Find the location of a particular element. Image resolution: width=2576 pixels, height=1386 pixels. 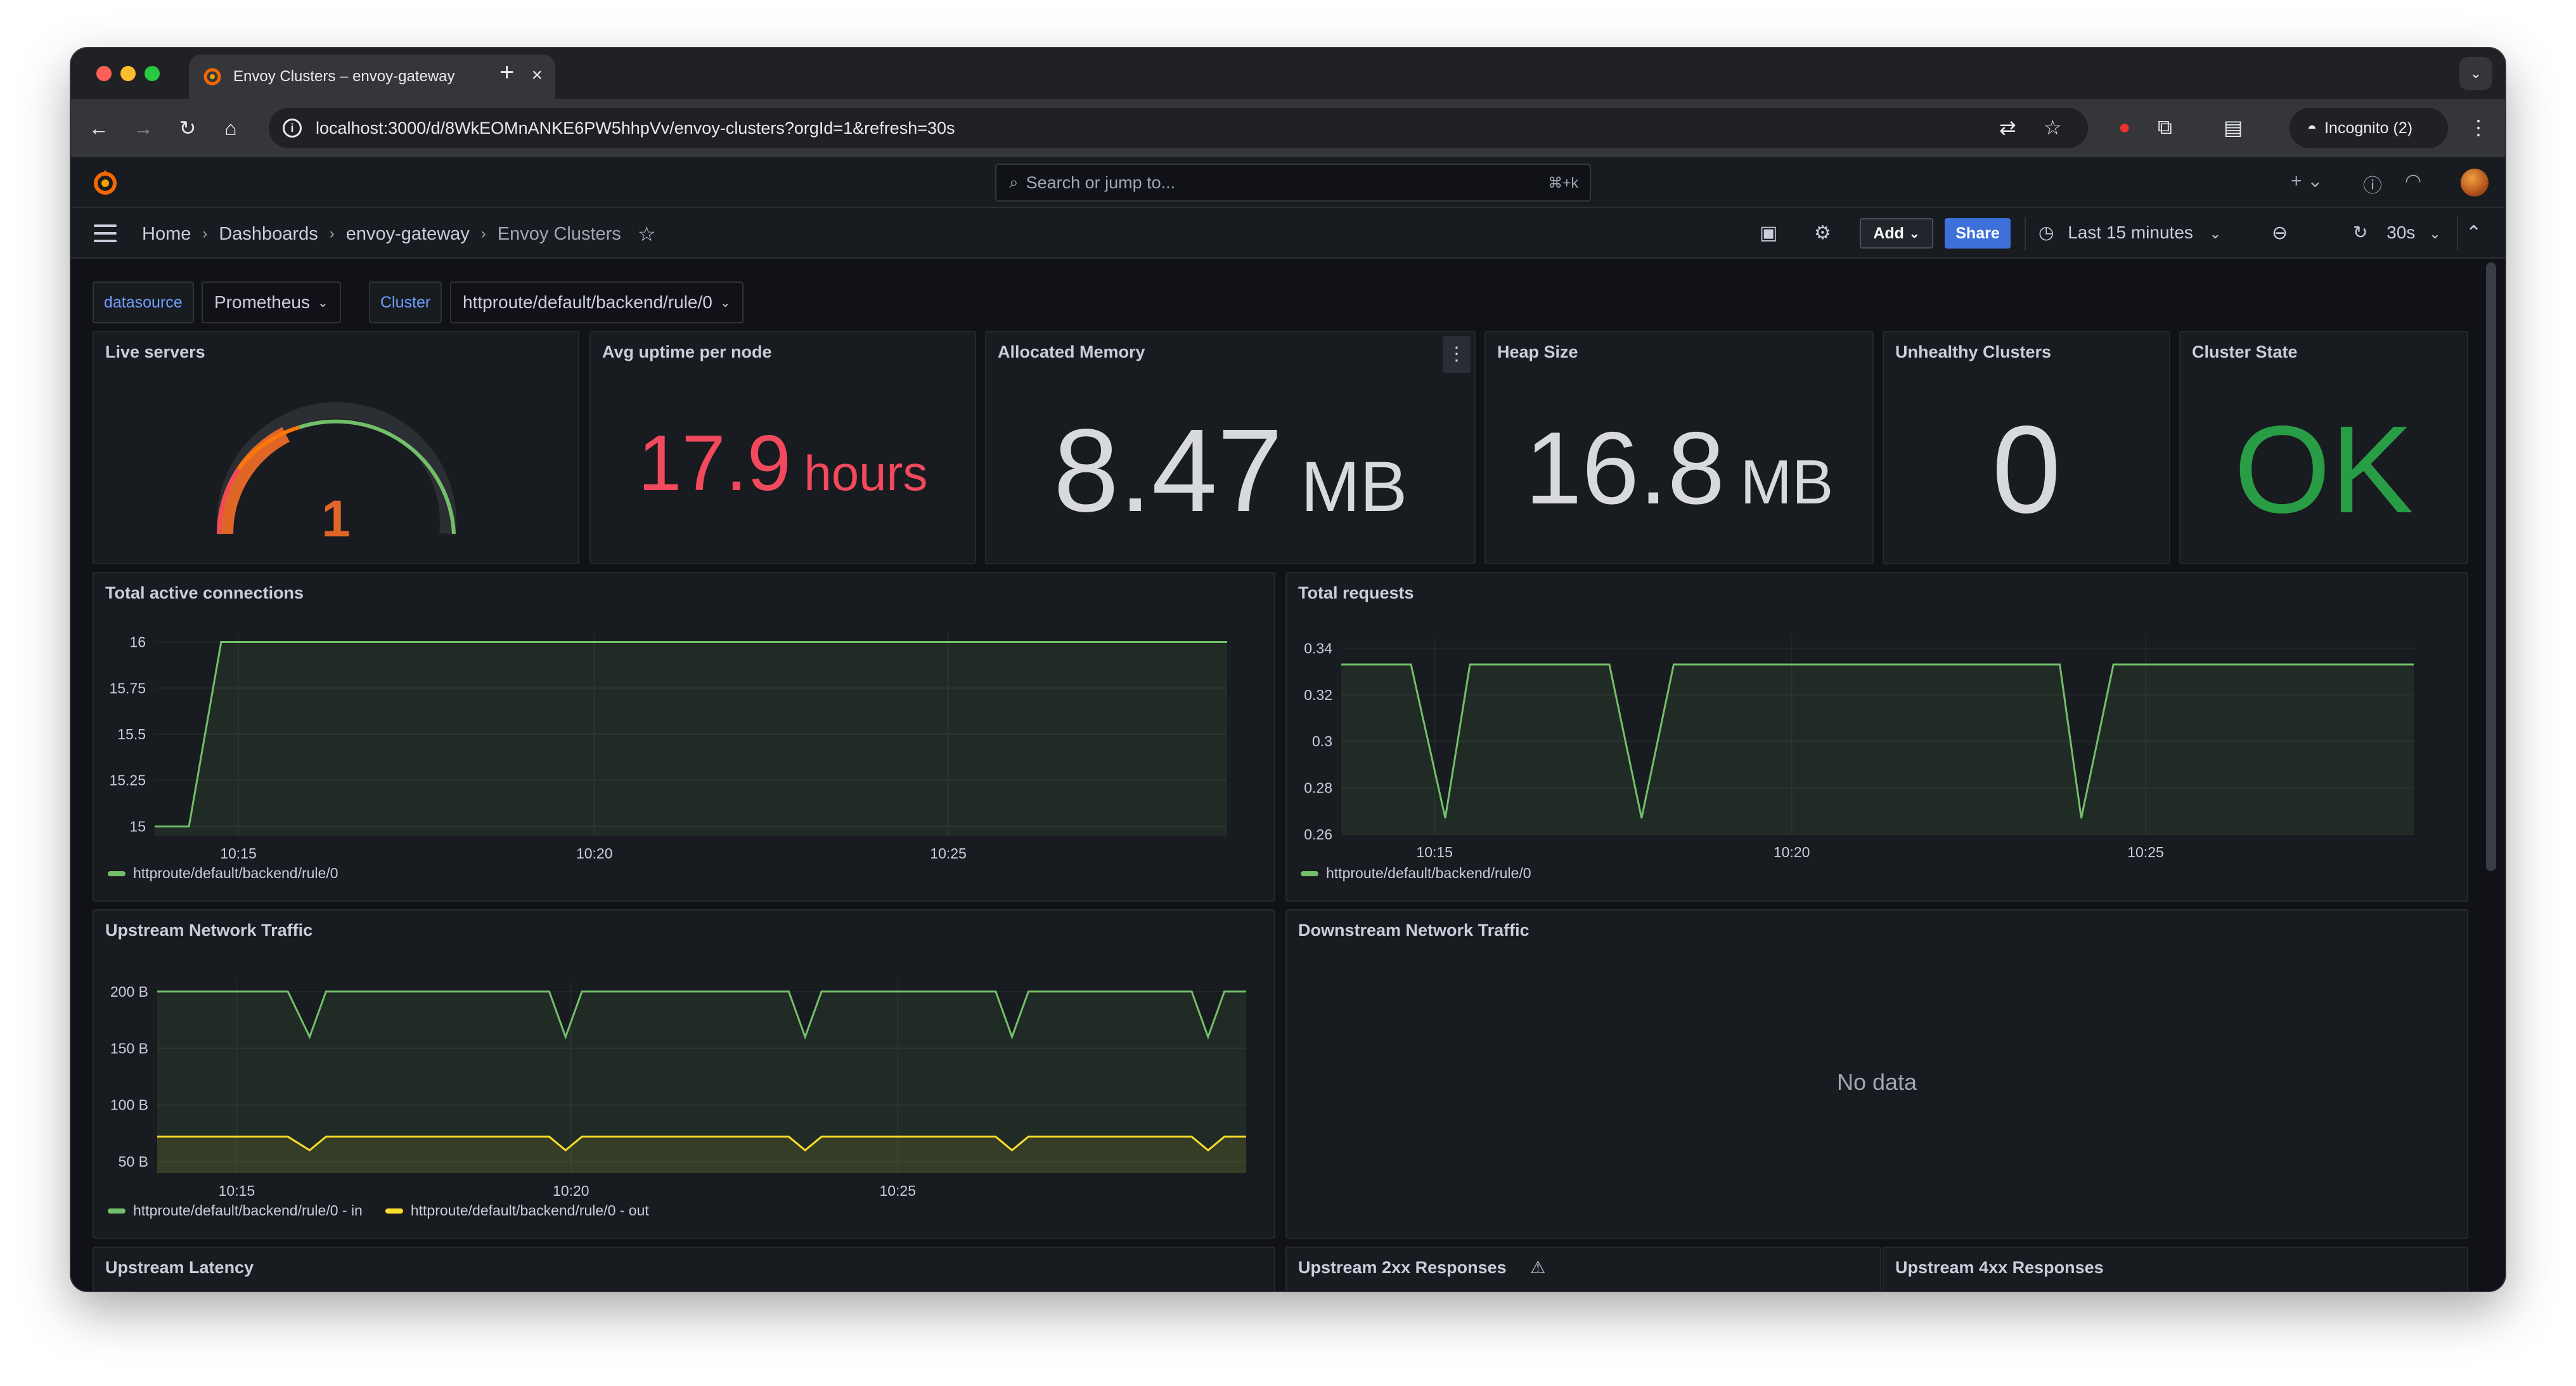

help-icon: ⓘ is located at coordinates (2372, 187).